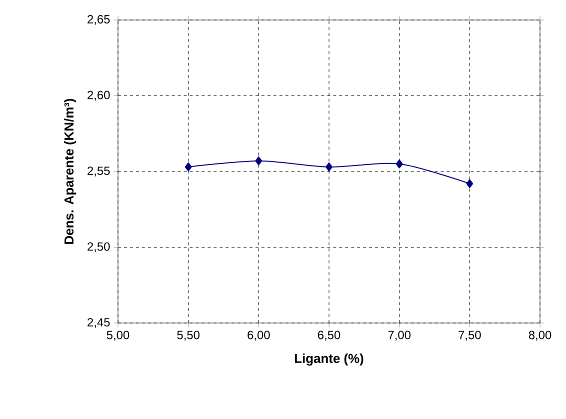 Image resolution: width=566 pixels, height=419 pixels. Describe the element at coordinates (99, 247) in the screenshot. I see `y-tick-label: 2,50` at that location.